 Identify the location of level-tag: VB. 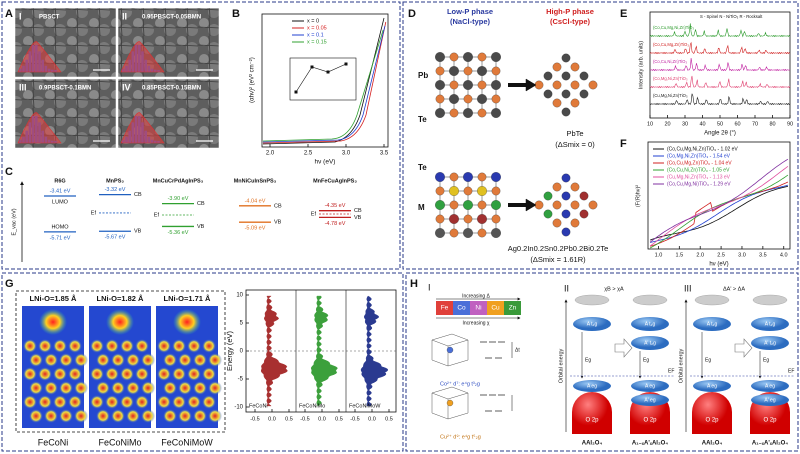
(138, 232).